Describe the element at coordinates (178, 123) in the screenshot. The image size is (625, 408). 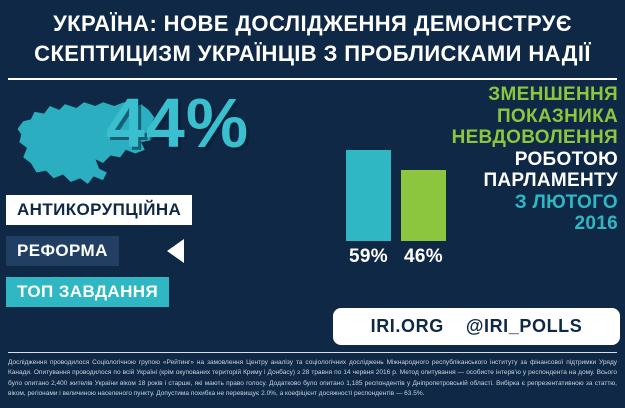
I see `anticorruption-stat: 44%` at that location.